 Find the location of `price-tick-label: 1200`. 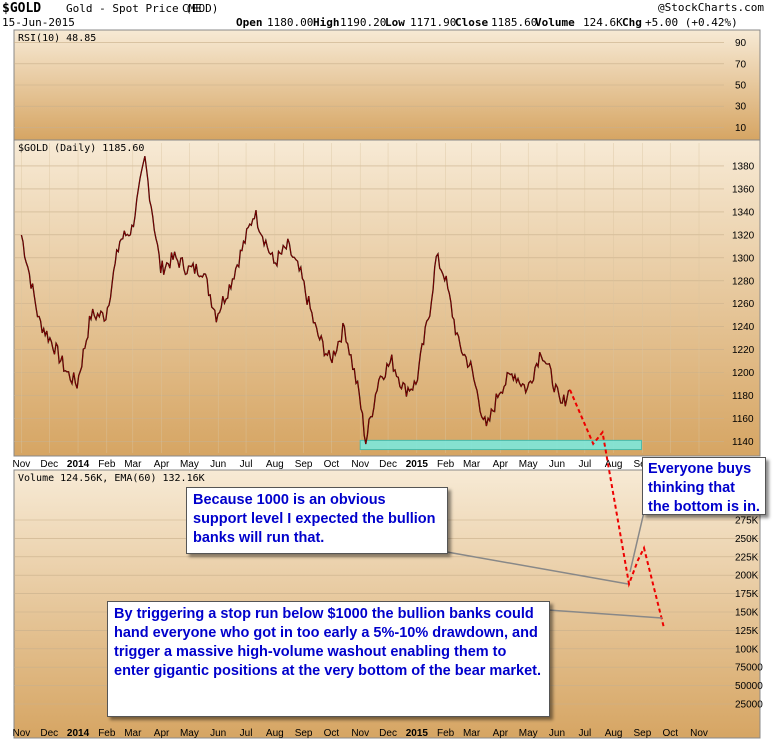

price-tick-label: 1200 is located at coordinates (743, 373).